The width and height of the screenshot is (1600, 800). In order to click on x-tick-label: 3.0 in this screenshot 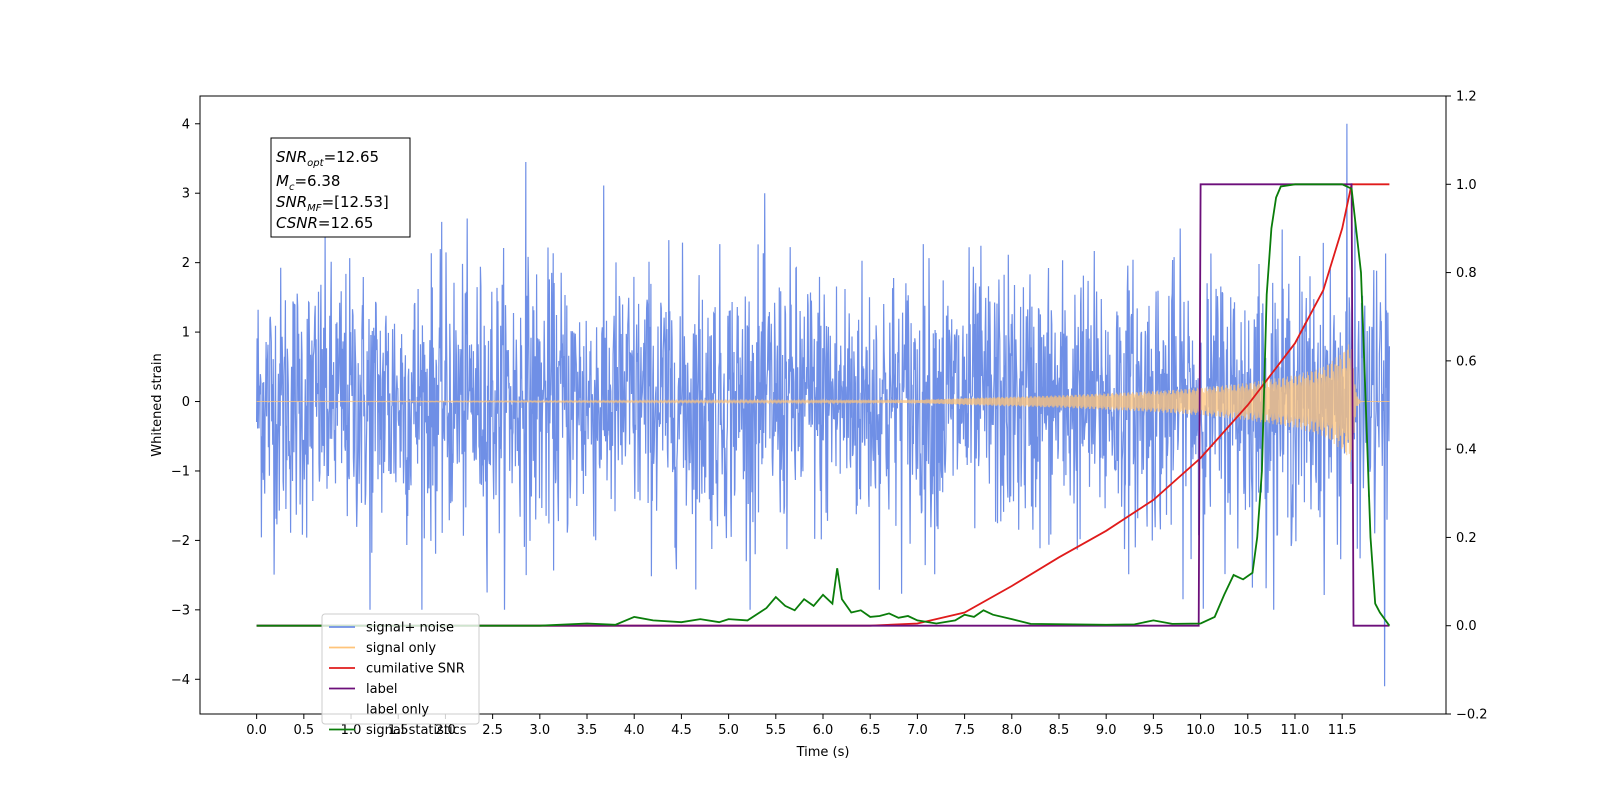, I will do `click(539, 730)`.